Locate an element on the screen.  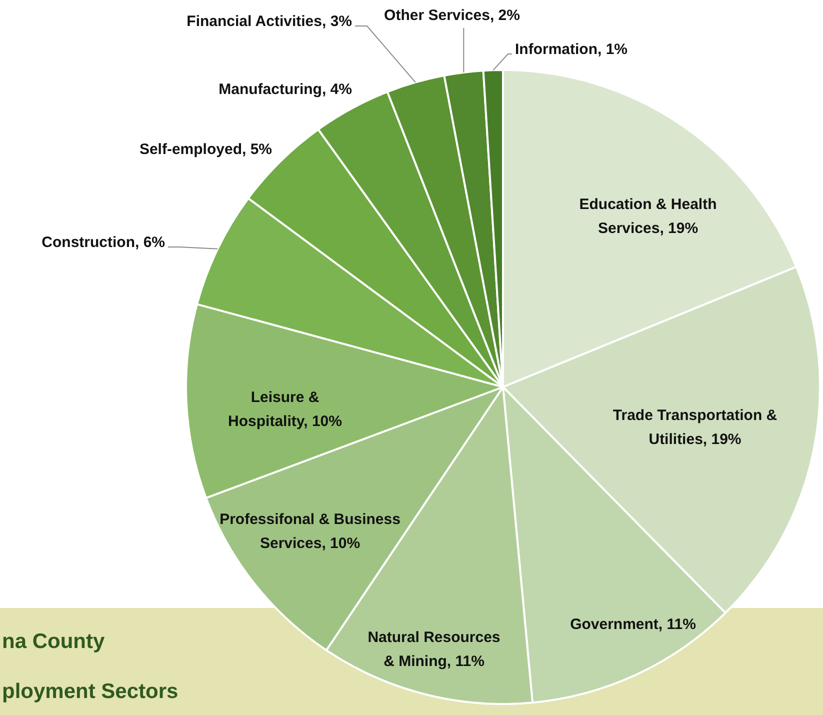
slice-label: Education & Health Services, 19% is located at coordinates (648, 217).